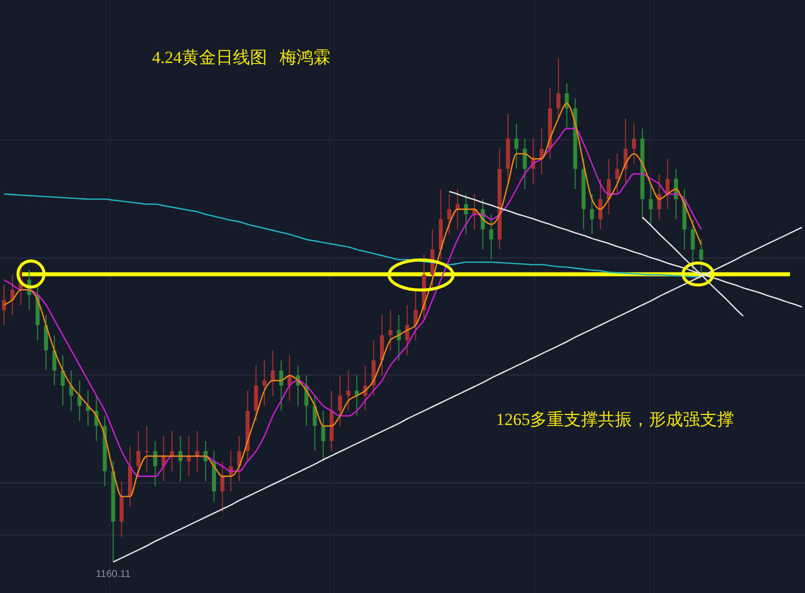 The height and width of the screenshot is (593, 805). I want to click on annotation: 1160.11, so click(113, 574).